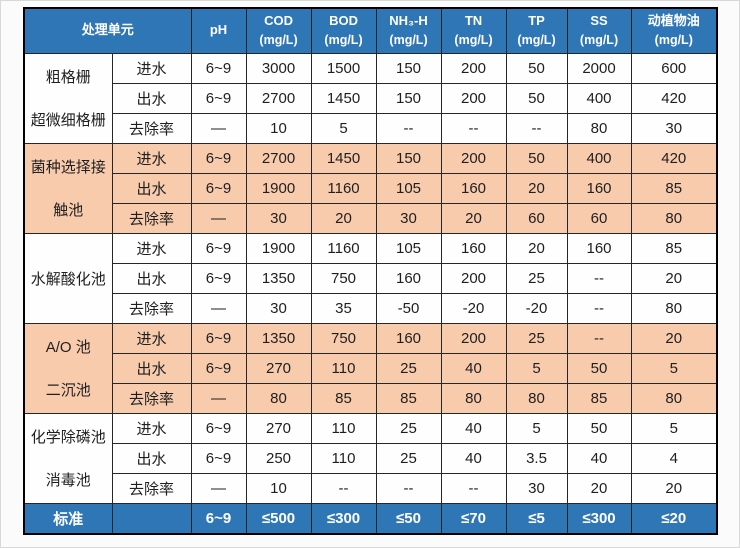 This screenshot has height=548, width=740. I want to click on header-cell-cod: COD (mg/L), so click(278, 30).